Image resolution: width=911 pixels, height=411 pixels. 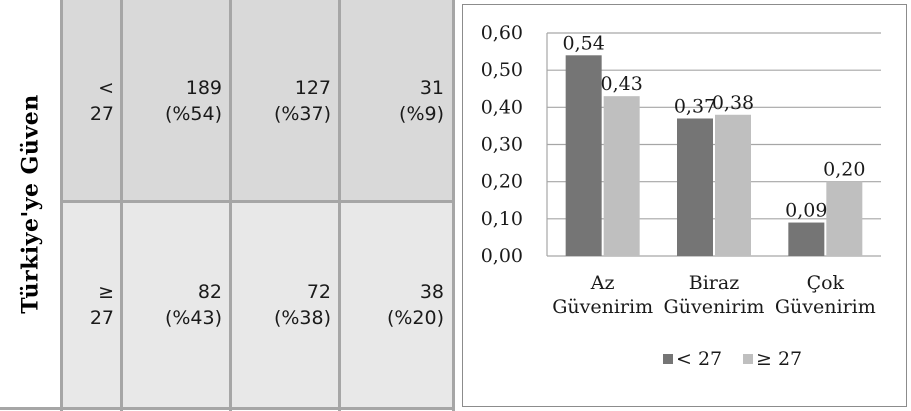 I want to click on table-cell-r1-c2: 127 (%37), so click(x=284, y=101).